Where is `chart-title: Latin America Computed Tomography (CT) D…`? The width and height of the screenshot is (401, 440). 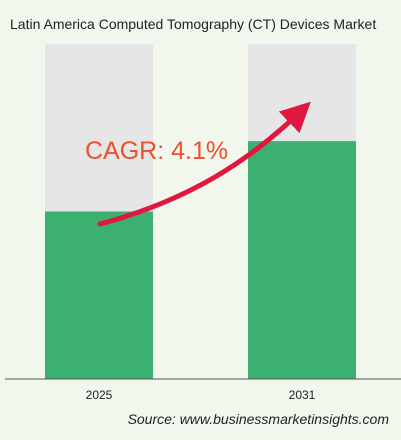 chart-title: Latin America Computed Tomography (CT) D… is located at coordinates (193, 24).